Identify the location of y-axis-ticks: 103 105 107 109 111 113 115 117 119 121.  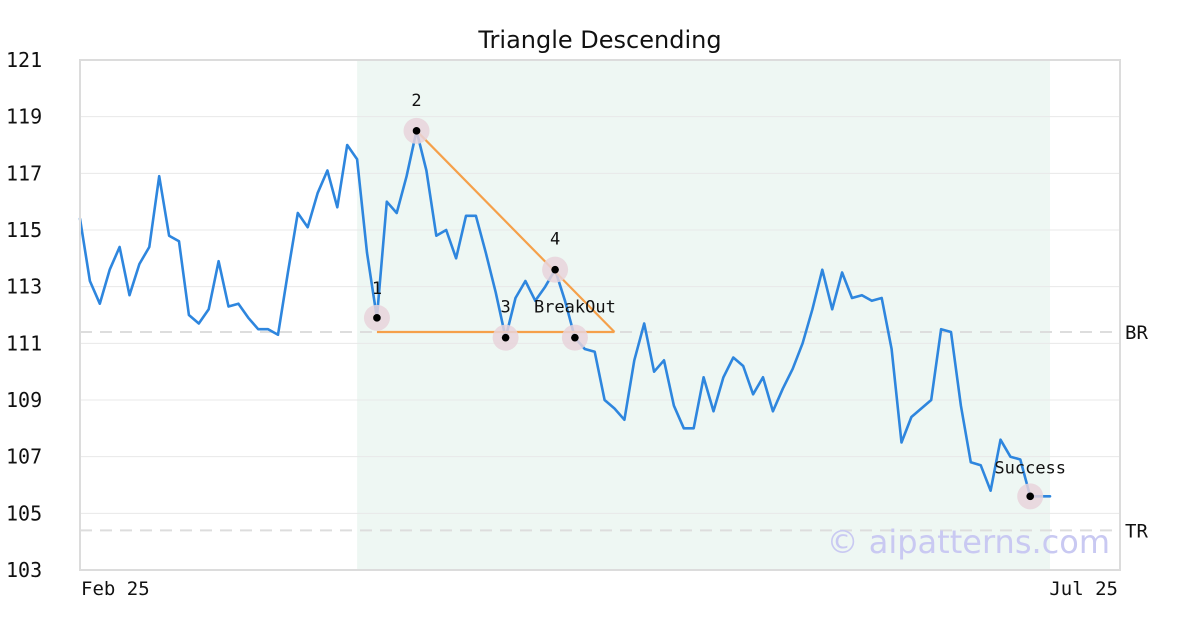
(24, 315).